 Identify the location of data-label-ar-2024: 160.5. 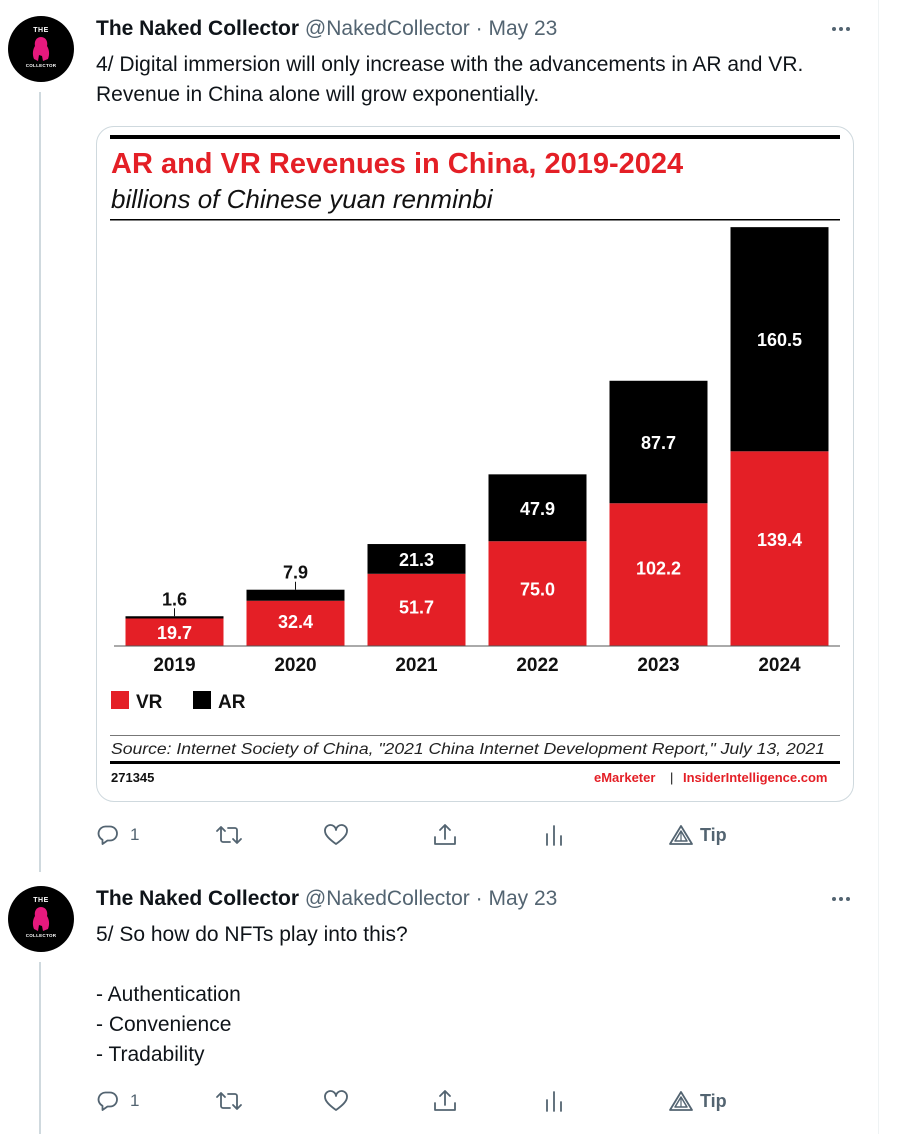
(779, 340).